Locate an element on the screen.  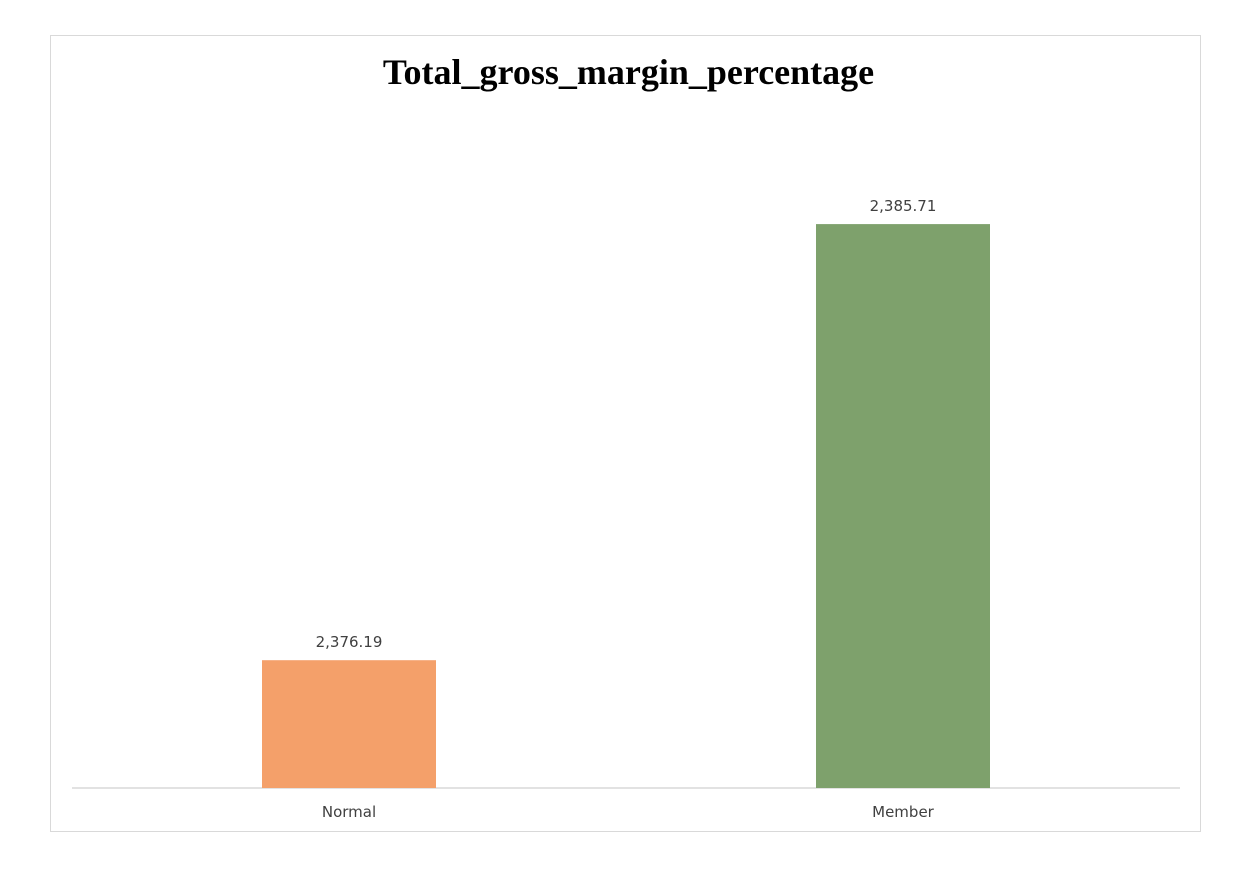
x-tick-label-member: Member is located at coordinates (903, 812).